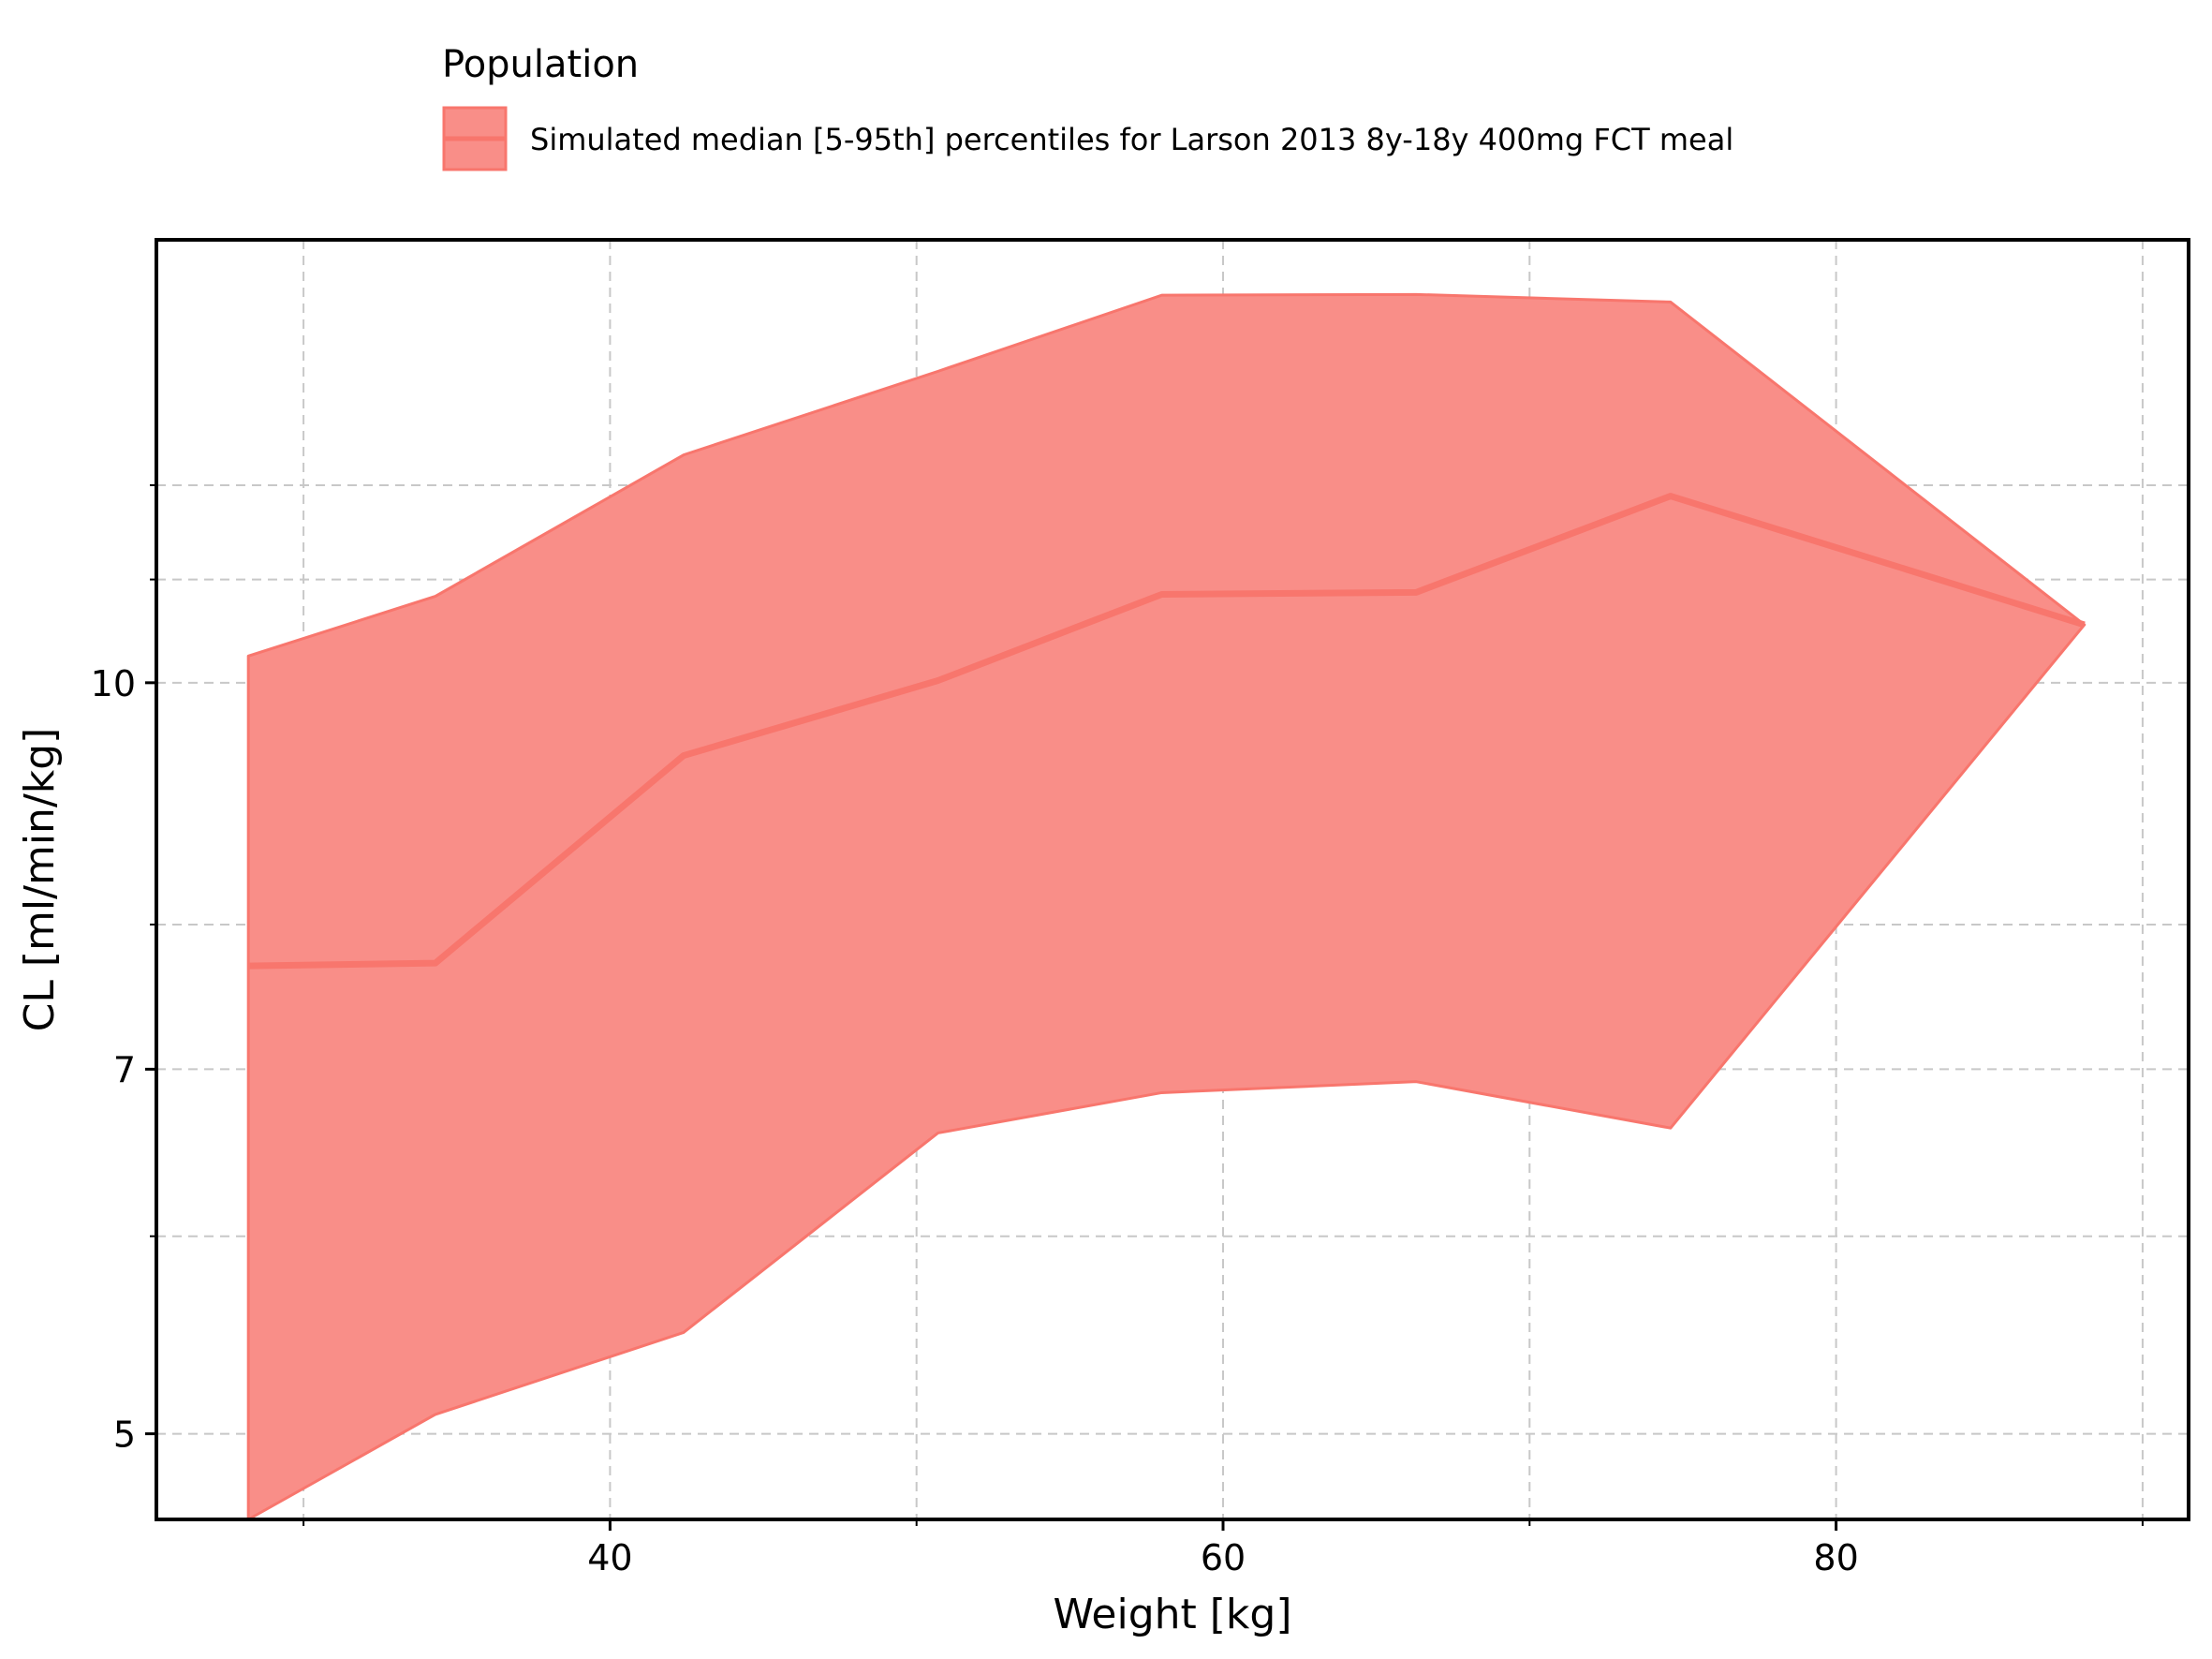  Describe the element at coordinates (609, 1558) in the screenshot. I see `x-tick-label: 40` at that location.